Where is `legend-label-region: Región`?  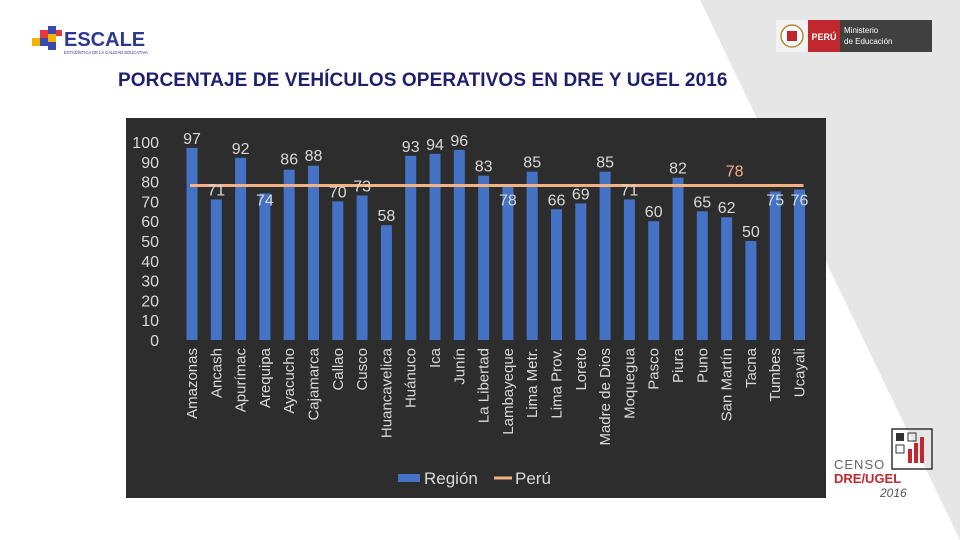 legend-label-region: Región is located at coordinates (451, 478).